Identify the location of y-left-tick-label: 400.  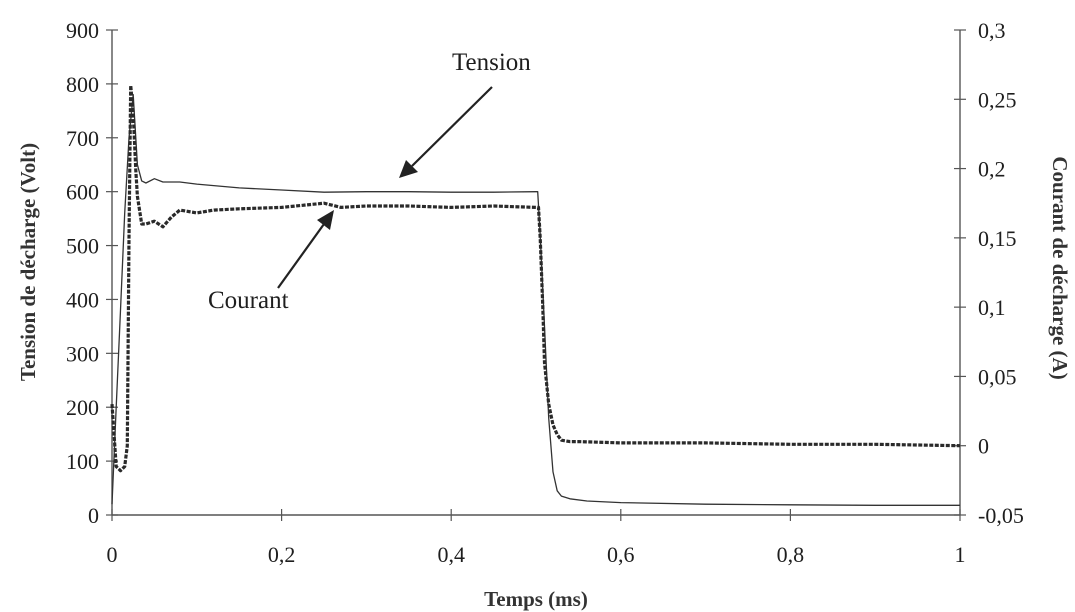
(82, 299).